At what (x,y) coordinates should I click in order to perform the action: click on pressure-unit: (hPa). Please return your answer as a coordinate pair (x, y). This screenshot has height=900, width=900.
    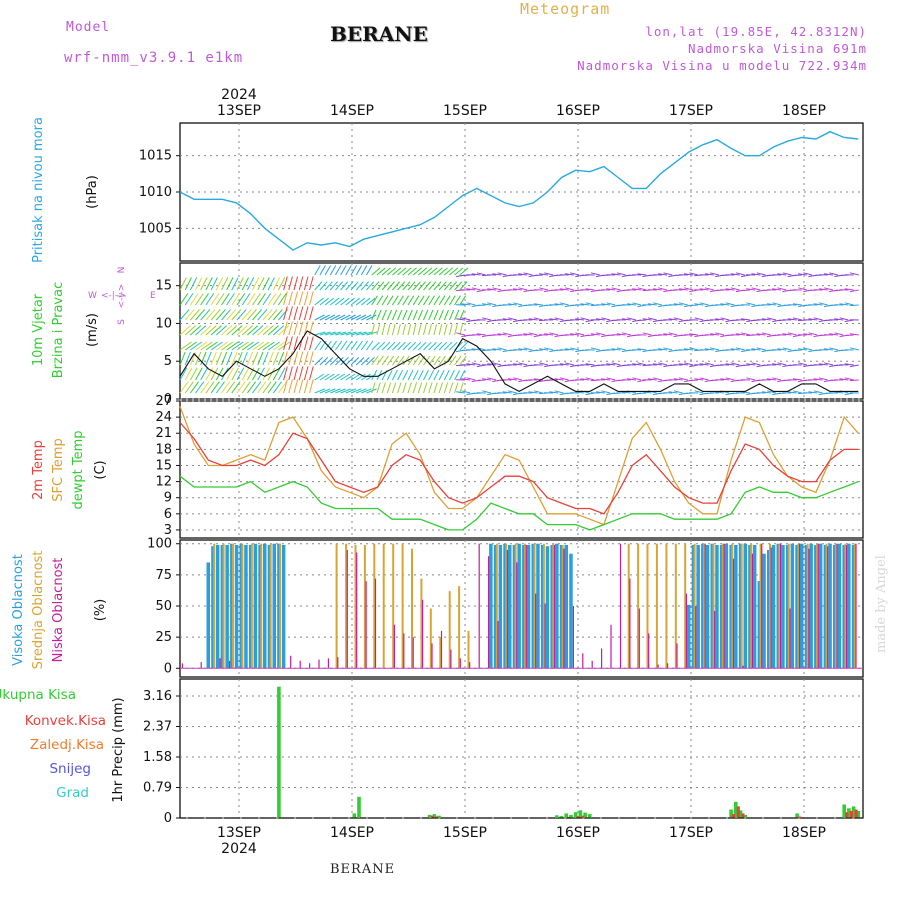
    Looking at the image, I should click on (92, 192).